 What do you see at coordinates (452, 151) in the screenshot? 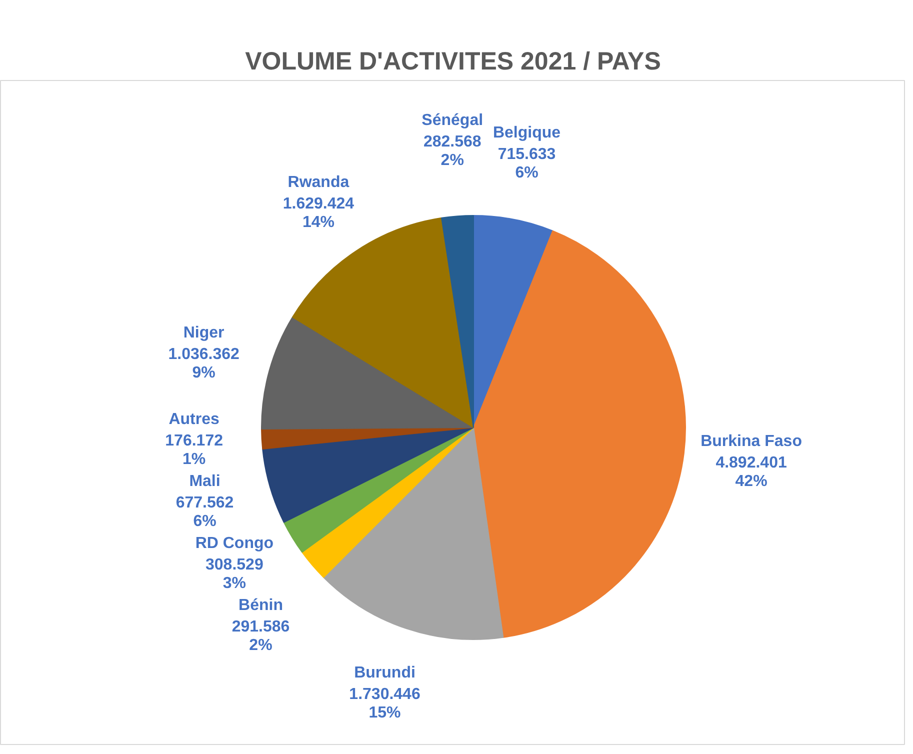
I see `data-label: 282.568 2%` at bounding box center [452, 151].